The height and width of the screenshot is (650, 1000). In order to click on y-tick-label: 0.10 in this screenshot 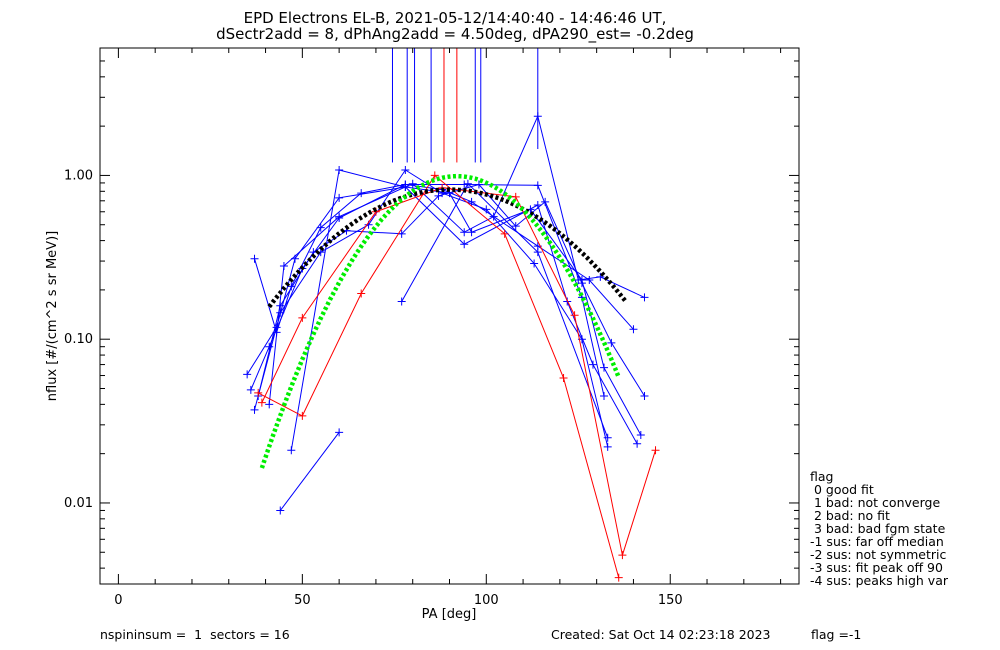, I will do `click(78, 339)`.